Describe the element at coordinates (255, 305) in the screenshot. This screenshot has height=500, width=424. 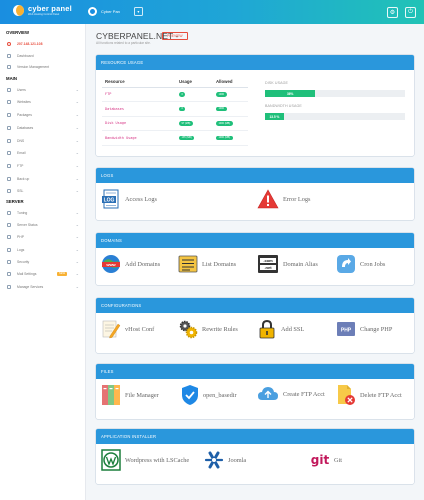
I see `configurations-heading: CONFIGURATIONS` at that location.